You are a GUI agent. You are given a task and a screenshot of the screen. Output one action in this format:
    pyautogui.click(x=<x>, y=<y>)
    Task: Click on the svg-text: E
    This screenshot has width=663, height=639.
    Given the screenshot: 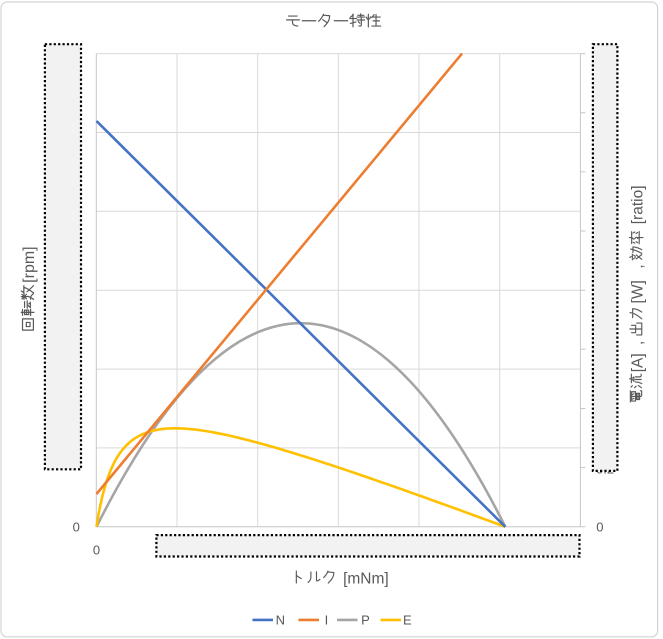 What is the action you would take?
    pyautogui.click(x=407, y=619)
    